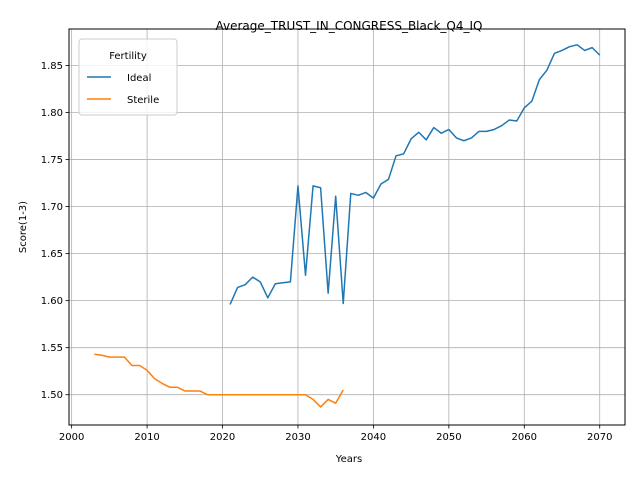 This screenshot has height=480, width=640. Describe the element at coordinates (23, 227) in the screenshot. I see `y-axis-label: Score(1-3)` at that location.